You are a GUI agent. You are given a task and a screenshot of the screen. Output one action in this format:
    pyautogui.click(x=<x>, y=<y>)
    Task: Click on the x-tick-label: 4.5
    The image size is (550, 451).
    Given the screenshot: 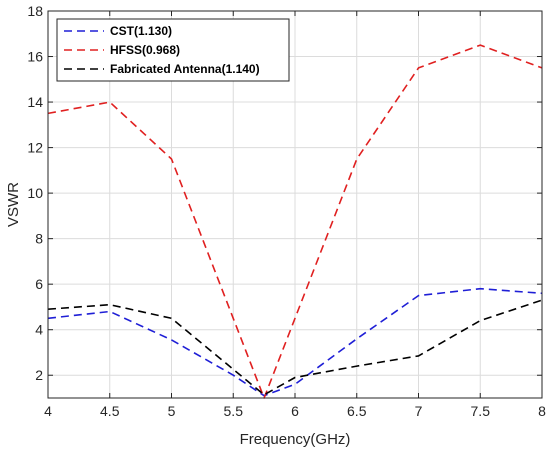 What is the action you would take?
    pyautogui.click(x=110, y=411)
    